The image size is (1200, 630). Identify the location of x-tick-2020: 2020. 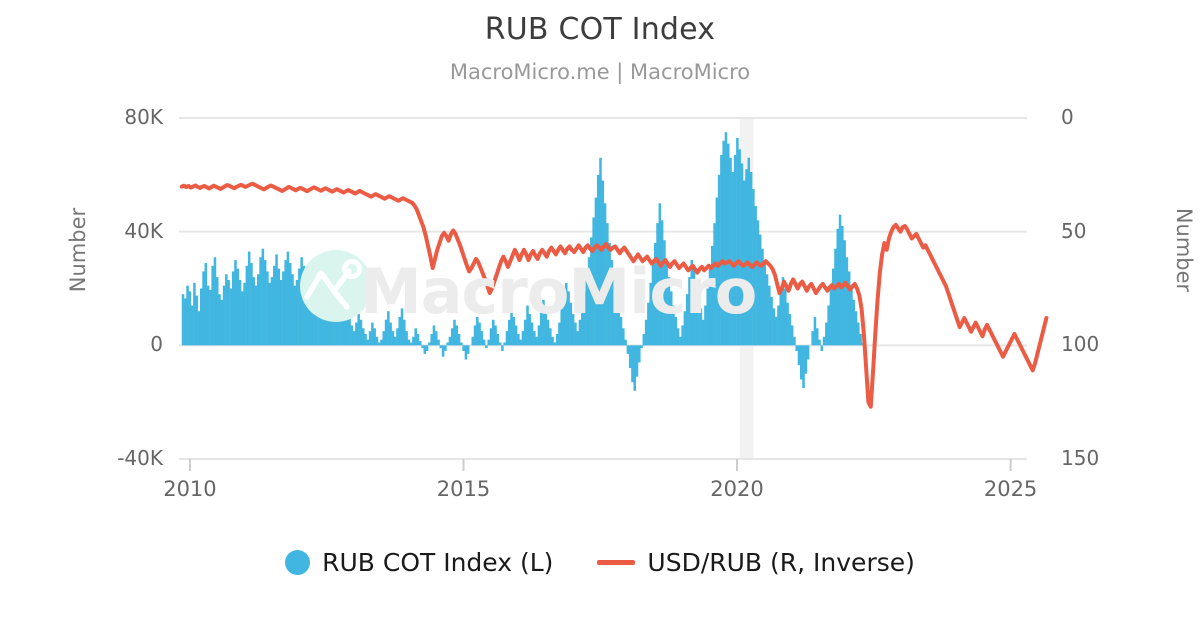
(737, 489).